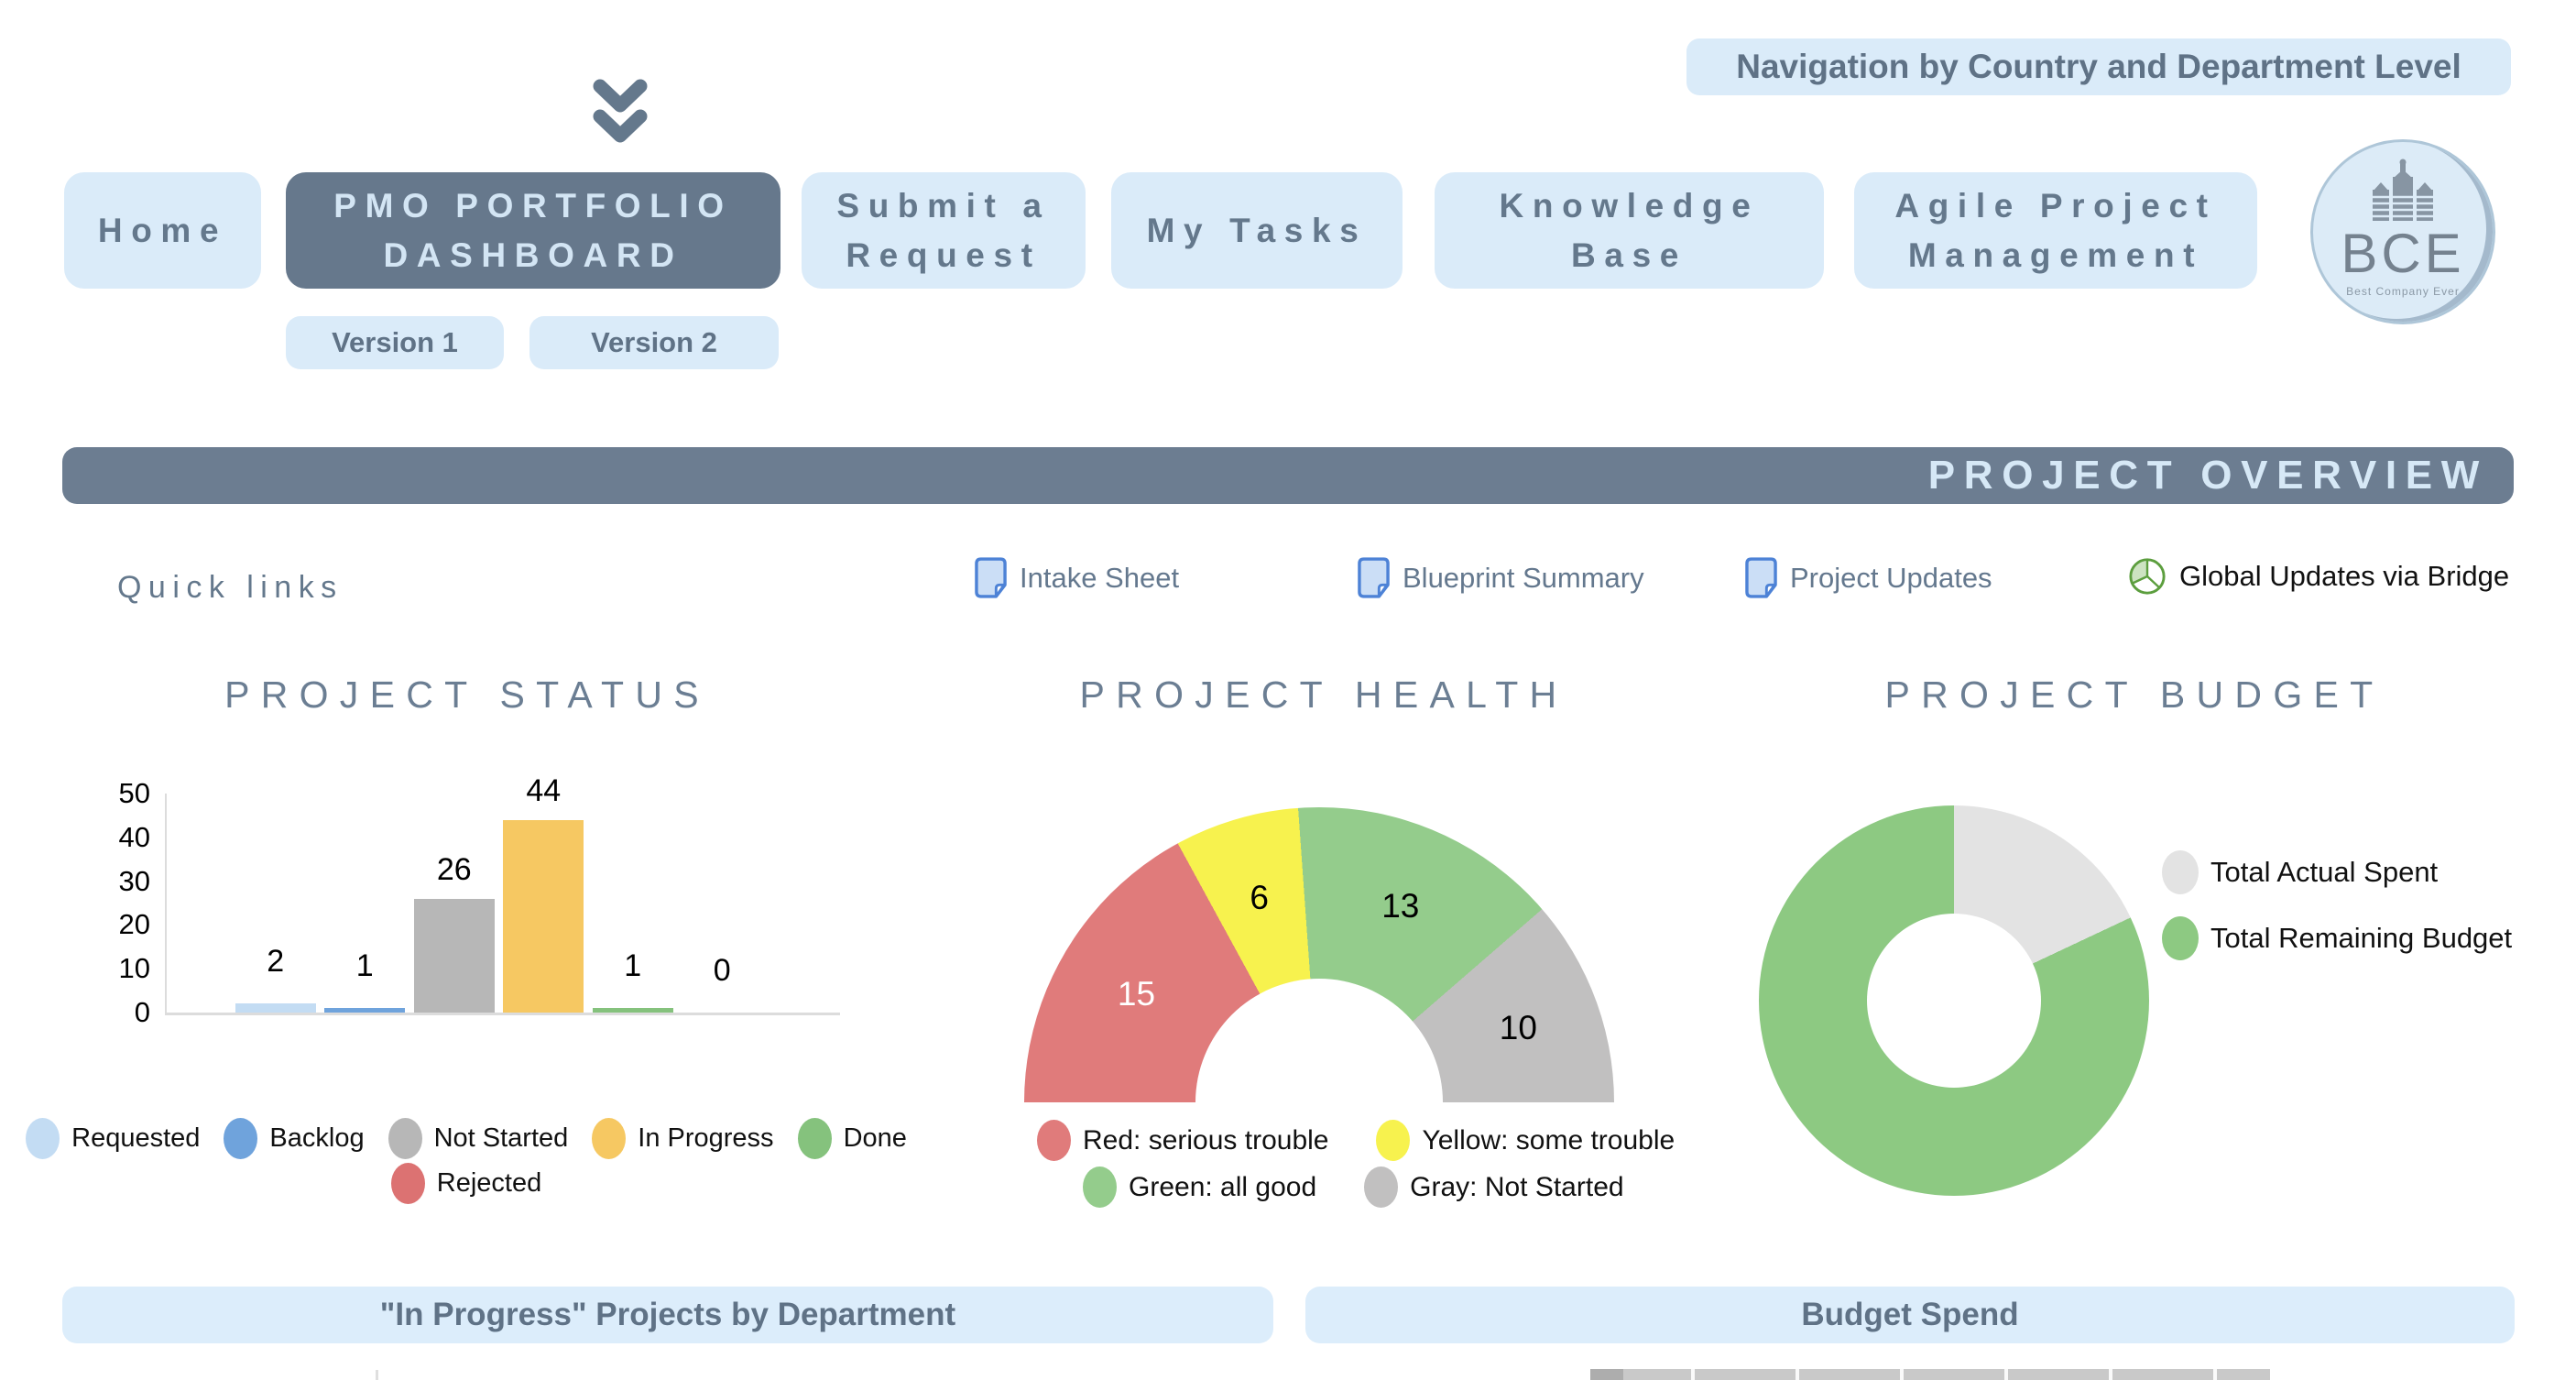 Image resolution: width=2576 pixels, height=1380 pixels. I want to click on quick-link-project-updates: Project Updates, so click(1869, 577).